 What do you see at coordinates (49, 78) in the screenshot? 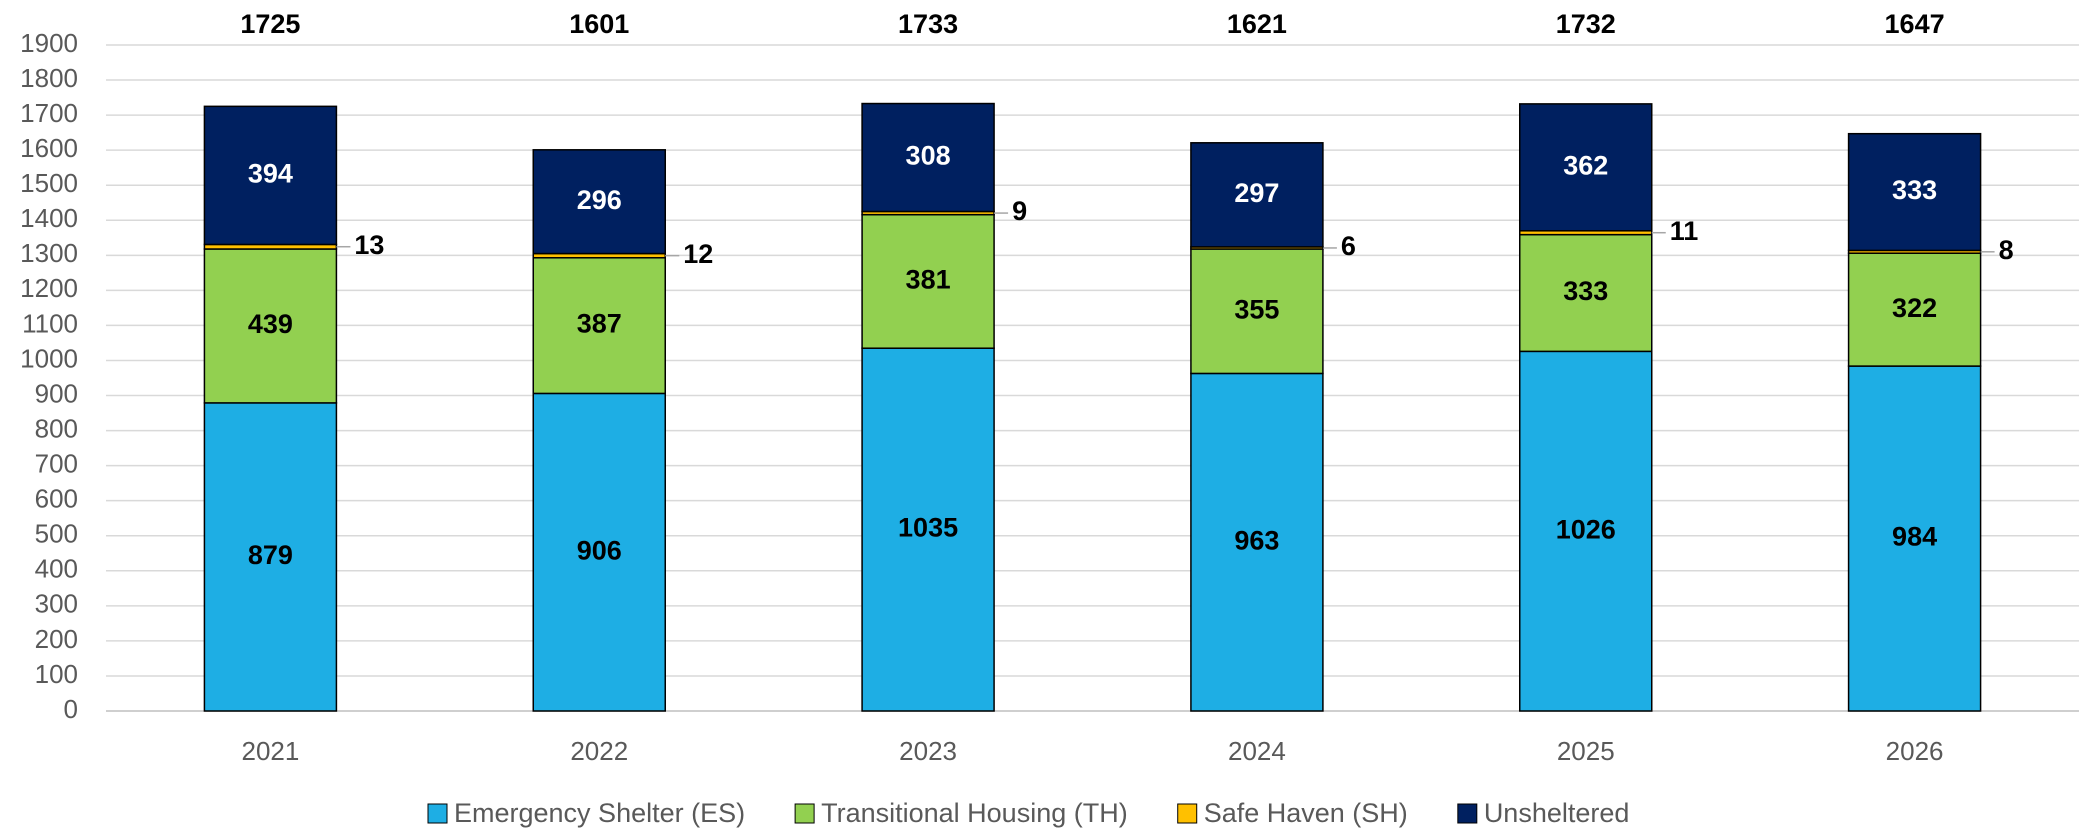
I see `y-tick-label: 1800` at bounding box center [49, 78].